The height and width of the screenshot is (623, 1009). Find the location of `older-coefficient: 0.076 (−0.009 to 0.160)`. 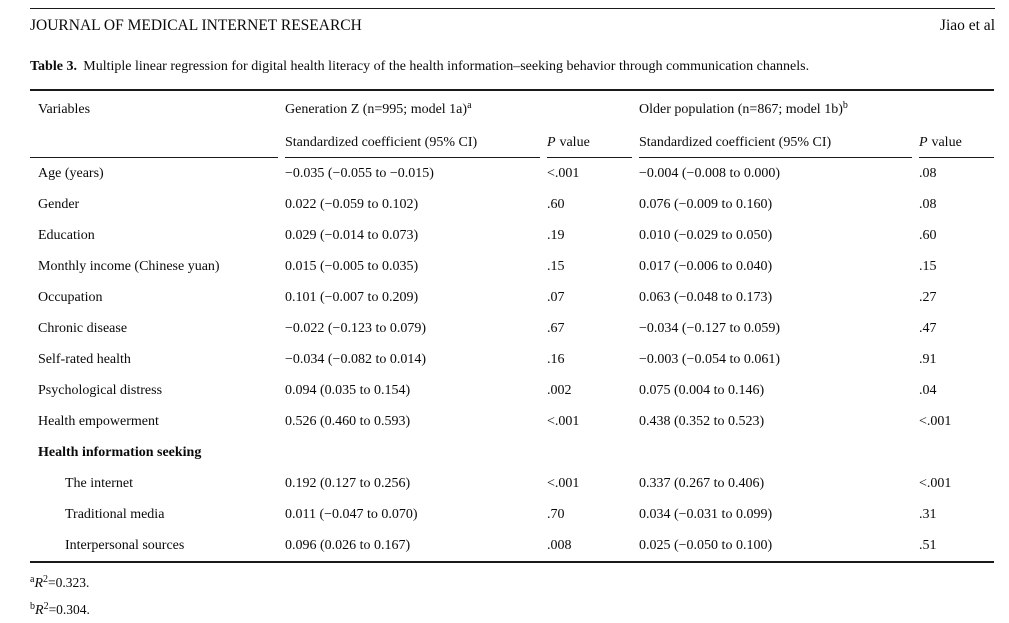

older-coefficient: 0.076 (−0.009 to 0.160) is located at coordinates (706, 204).